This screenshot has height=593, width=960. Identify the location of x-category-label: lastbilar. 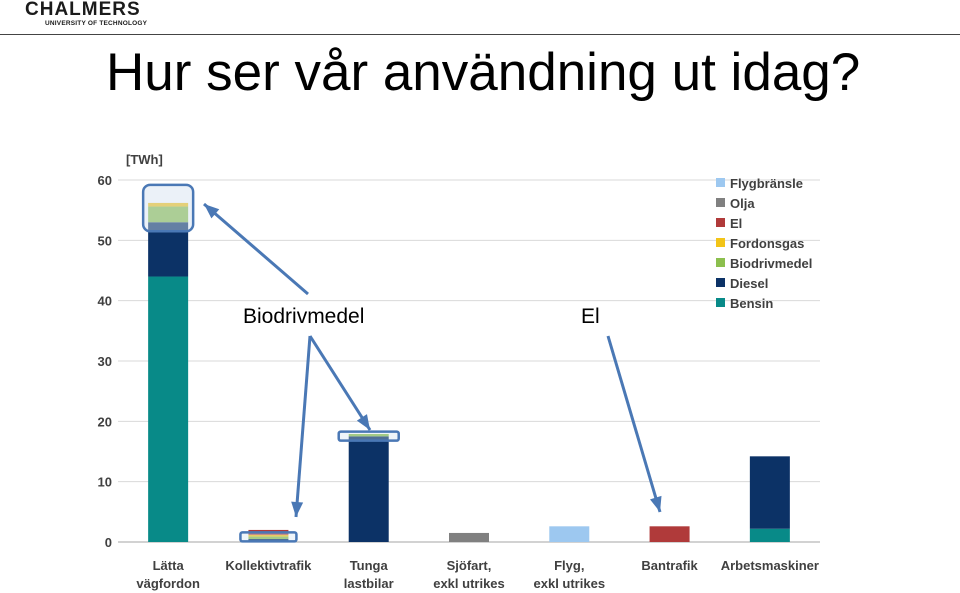
(369, 583).